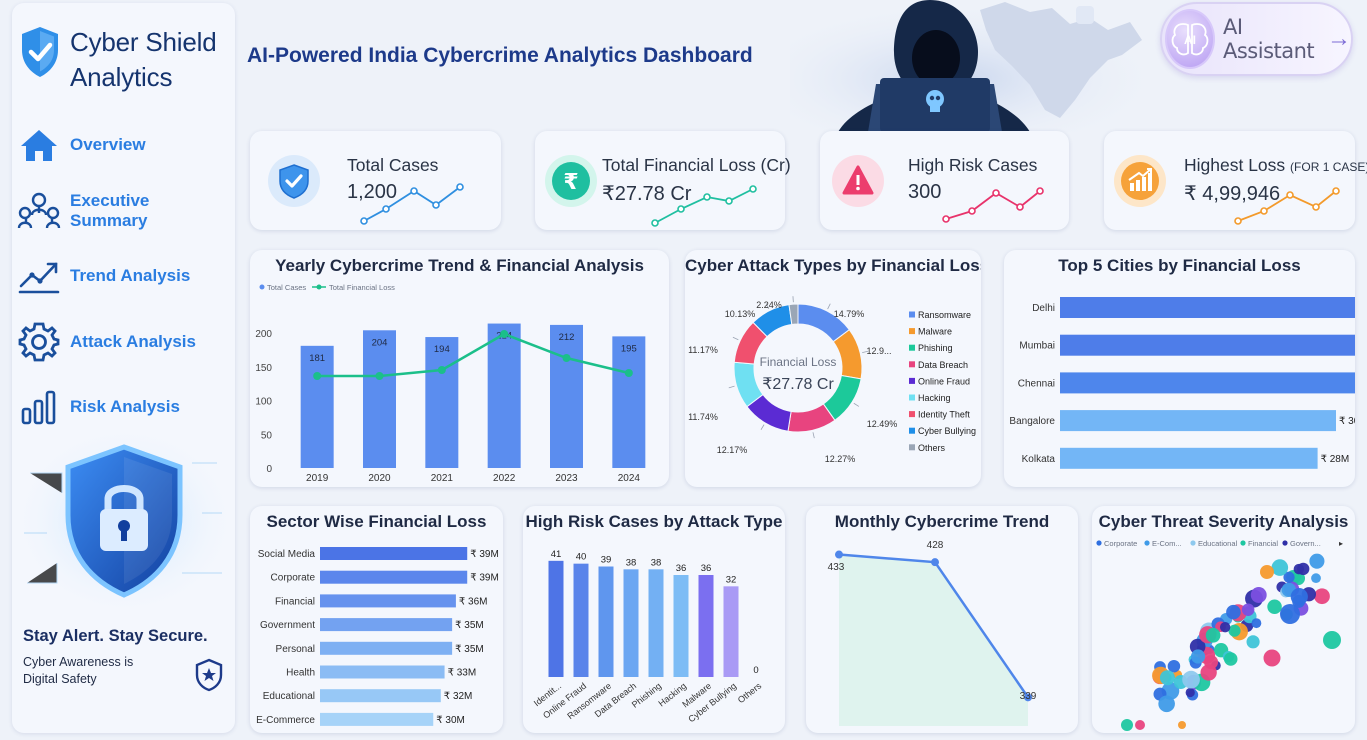 The width and height of the screenshot is (1367, 740). What do you see at coordinates (925, 192) in the screenshot?
I see `kpi-value: 300` at bounding box center [925, 192].